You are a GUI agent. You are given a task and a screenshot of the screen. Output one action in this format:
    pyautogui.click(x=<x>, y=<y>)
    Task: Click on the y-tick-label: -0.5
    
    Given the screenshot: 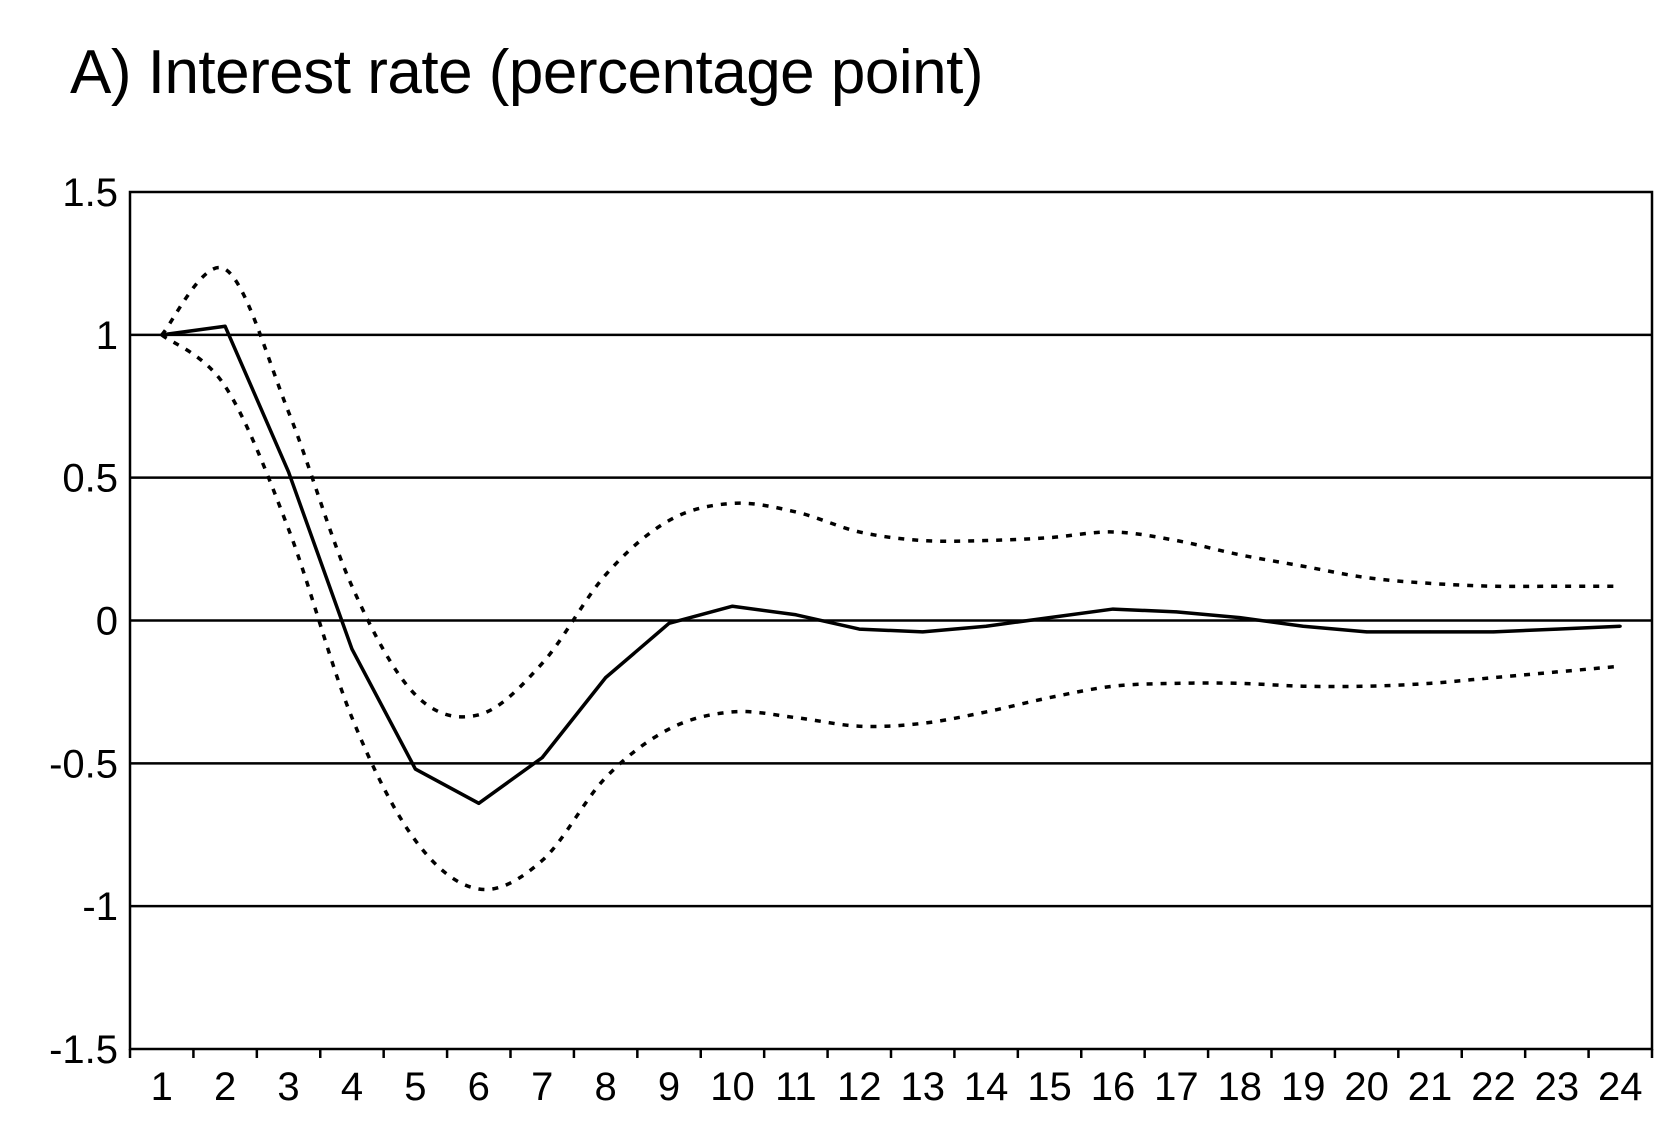 What is the action you would take?
    pyautogui.click(x=83, y=764)
    